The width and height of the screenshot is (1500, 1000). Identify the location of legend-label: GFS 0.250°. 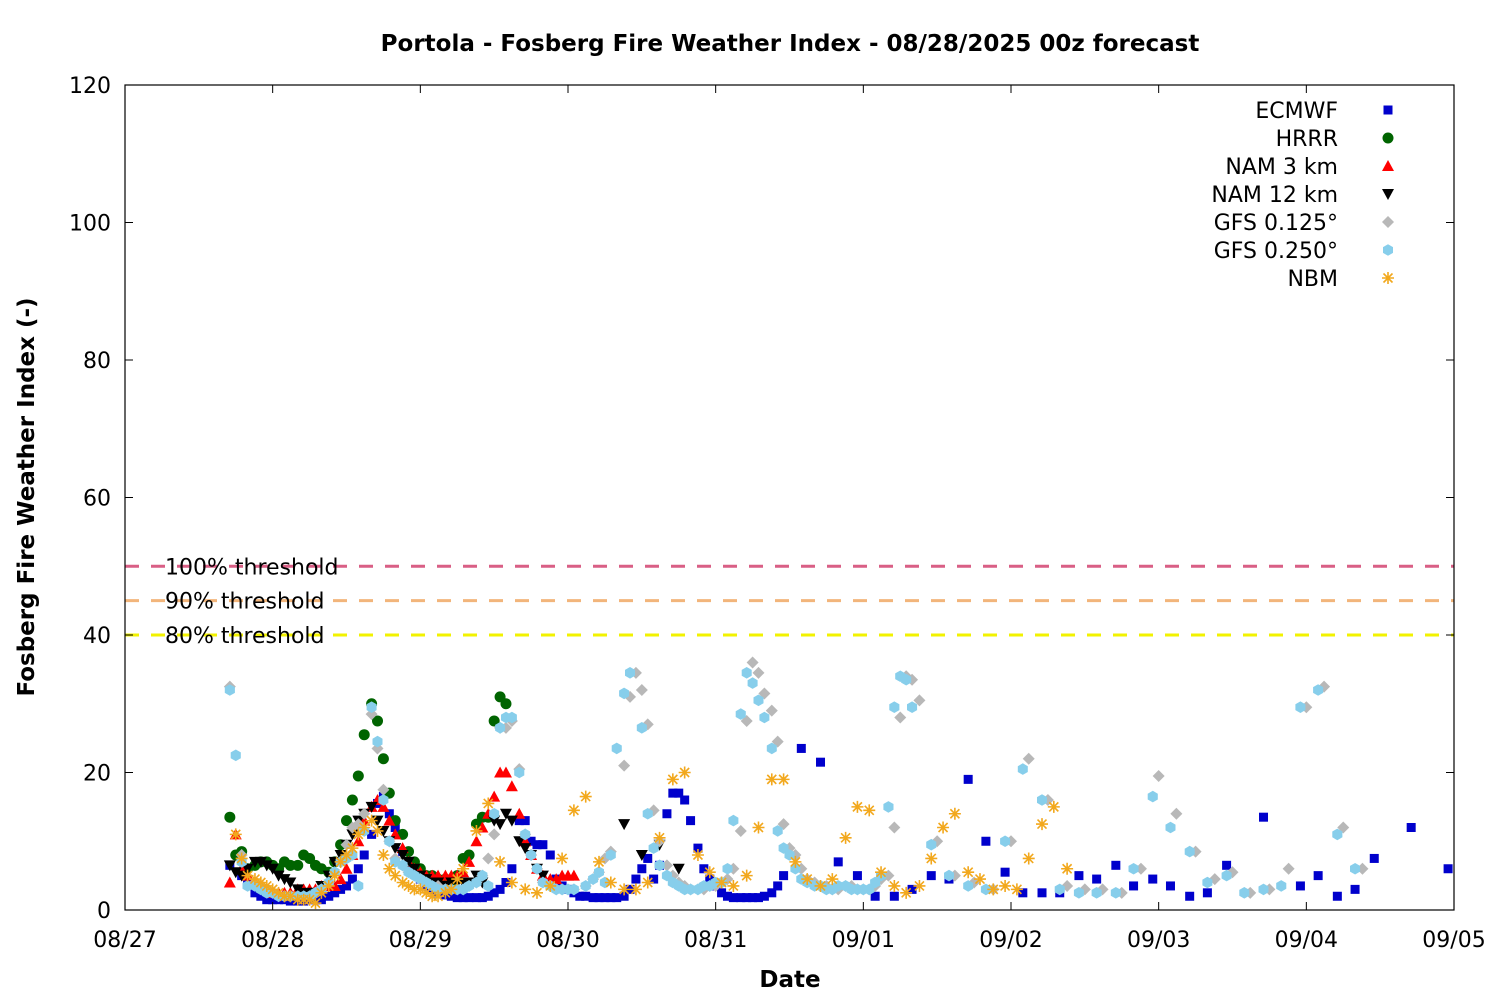
(1276, 251).